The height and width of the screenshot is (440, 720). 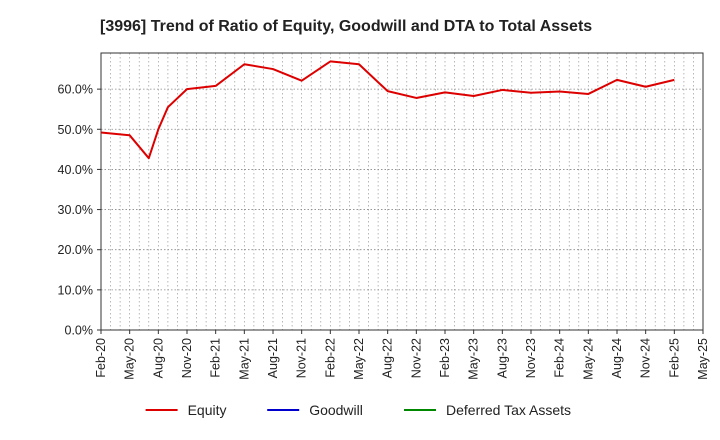 What do you see at coordinates (588, 359) in the screenshot?
I see `x-tick-label: May-24` at bounding box center [588, 359].